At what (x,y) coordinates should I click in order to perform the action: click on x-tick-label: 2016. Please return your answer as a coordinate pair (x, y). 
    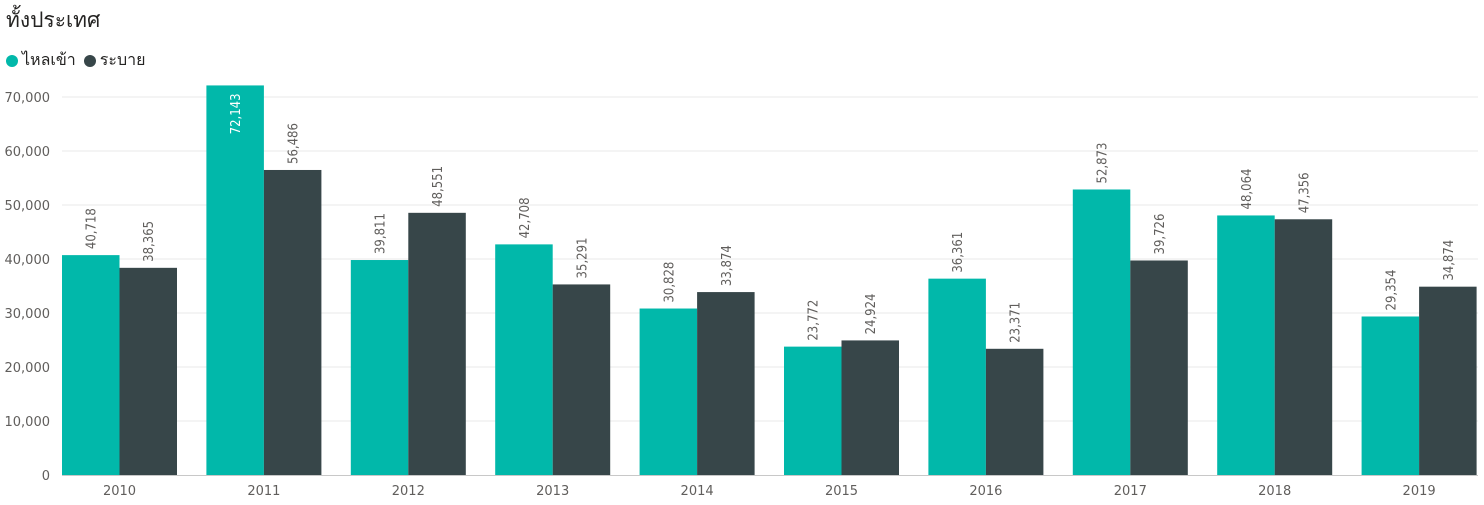
    Looking at the image, I should click on (985, 491).